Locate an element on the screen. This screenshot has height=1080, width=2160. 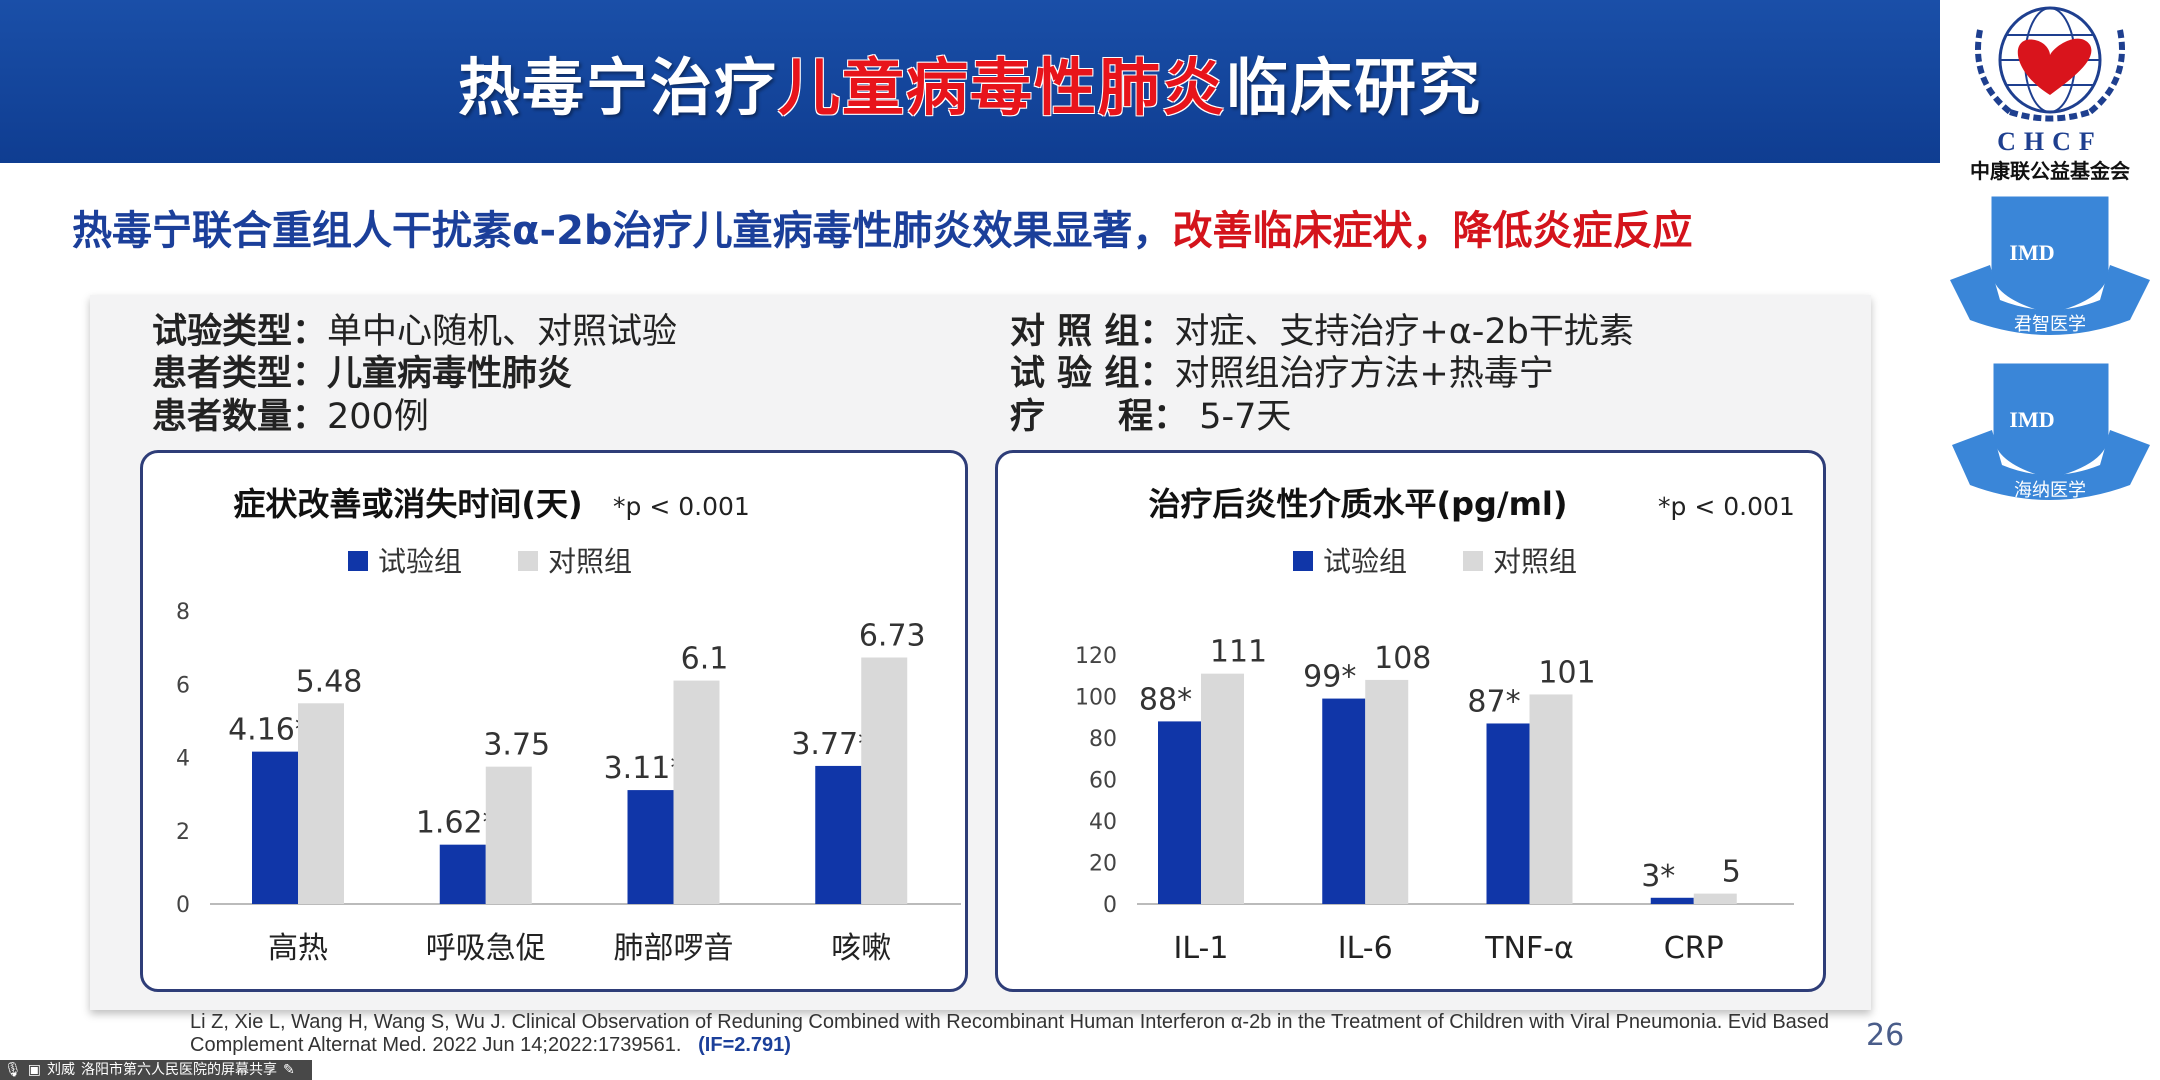
y-tick-label: 40 is located at coordinates (1103, 822).